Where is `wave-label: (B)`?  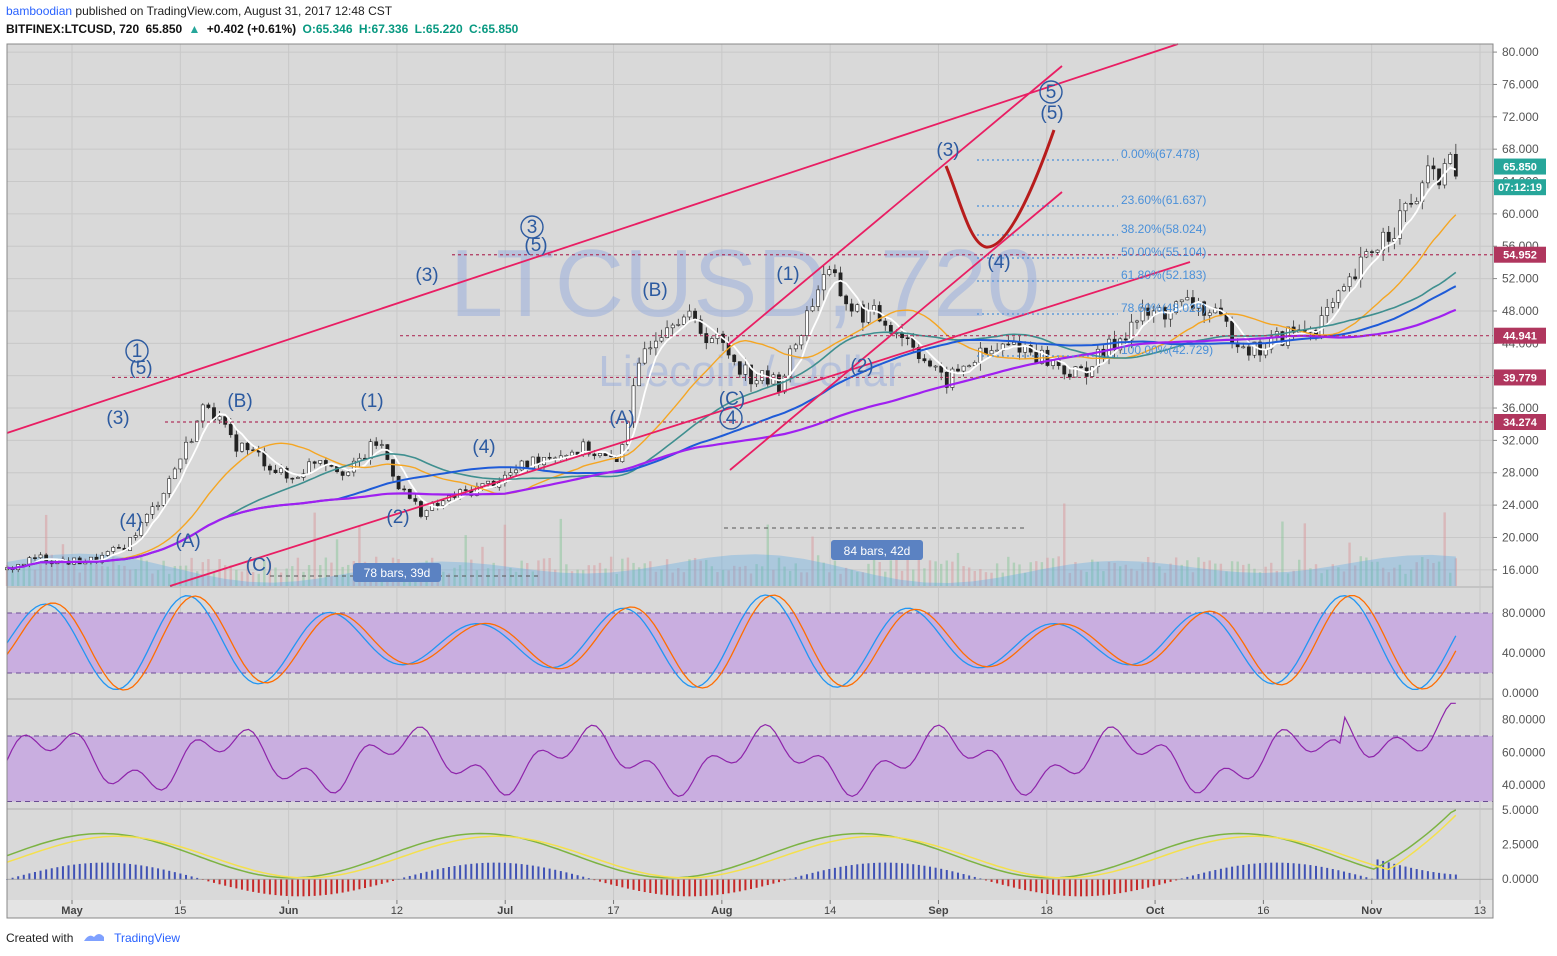
wave-label: (B) is located at coordinates (654, 290).